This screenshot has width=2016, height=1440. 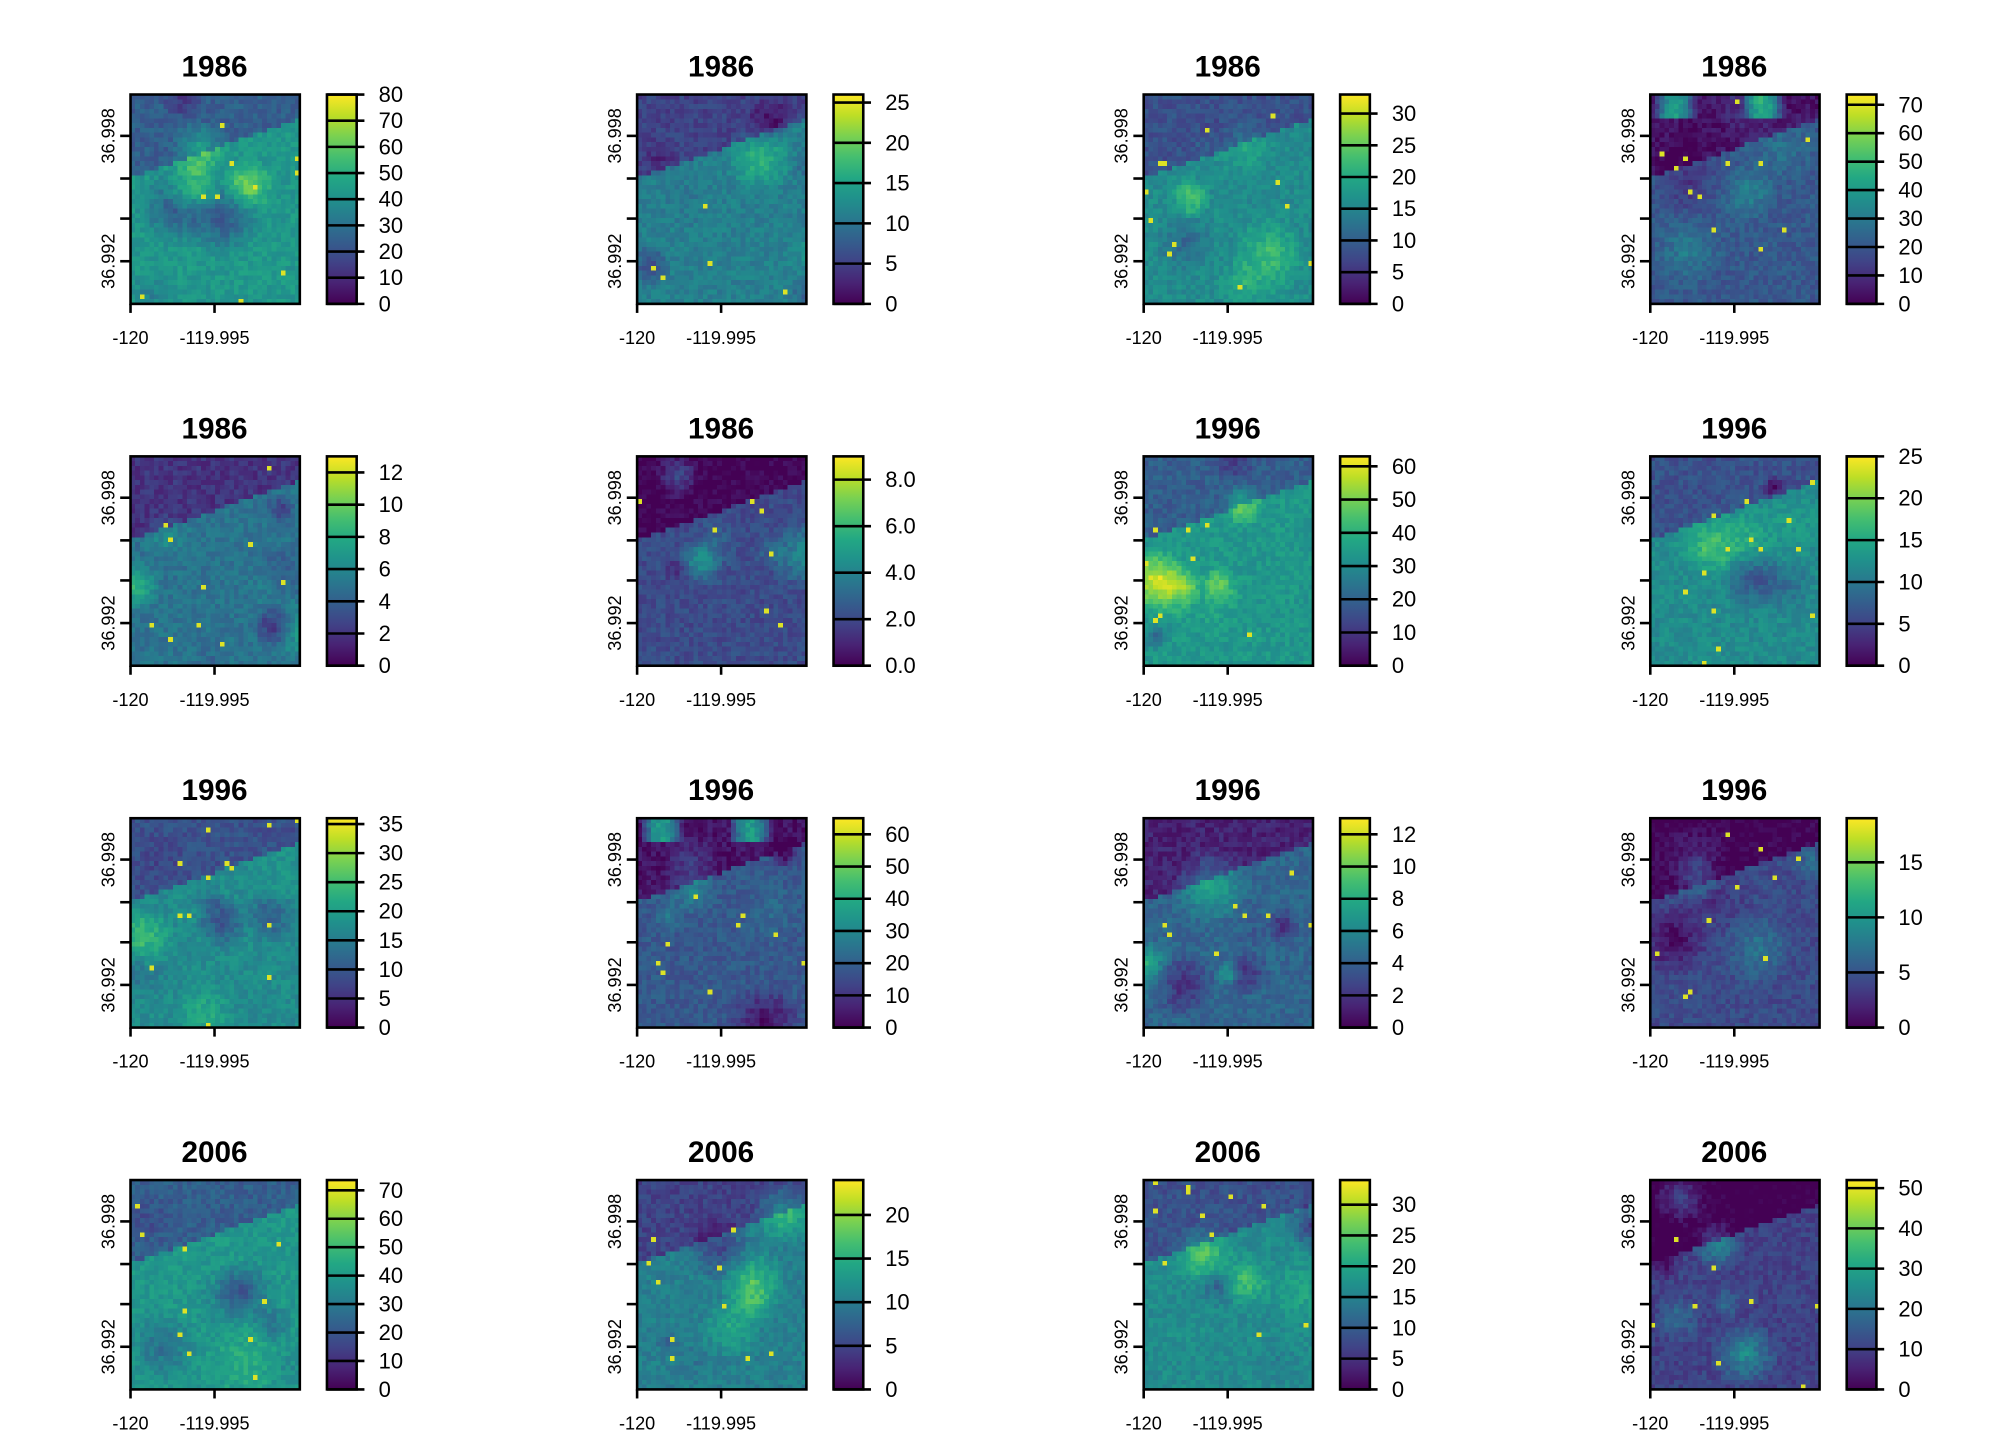 What do you see at coordinates (1398, 963) in the screenshot?
I see `colorbar-tick-label: 4` at bounding box center [1398, 963].